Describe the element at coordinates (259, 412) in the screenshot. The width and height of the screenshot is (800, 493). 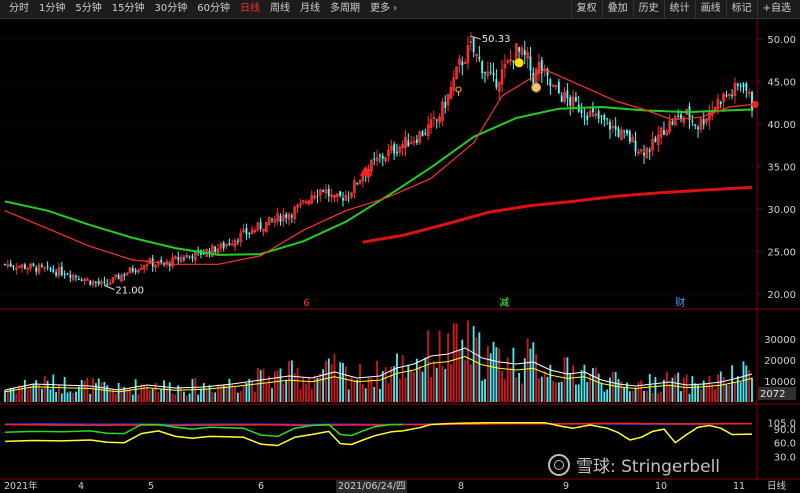
I see `rps120-extra: : 95.12` at that location.